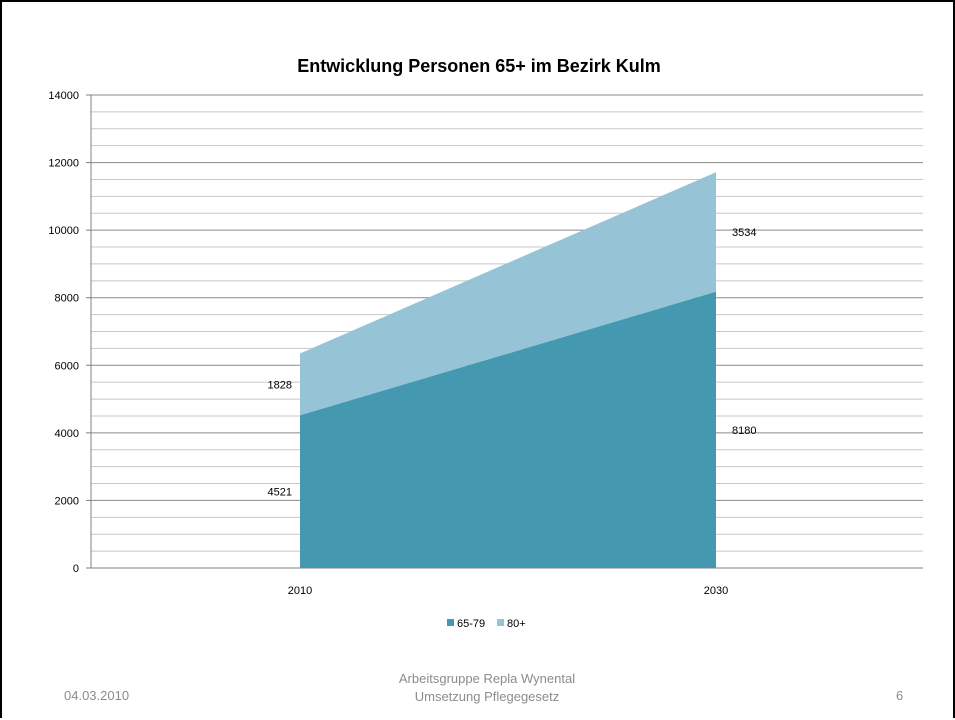  Describe the element at coordinates (67, 299) in the screenshot. I see `y-tick-label: 8000` at that location.